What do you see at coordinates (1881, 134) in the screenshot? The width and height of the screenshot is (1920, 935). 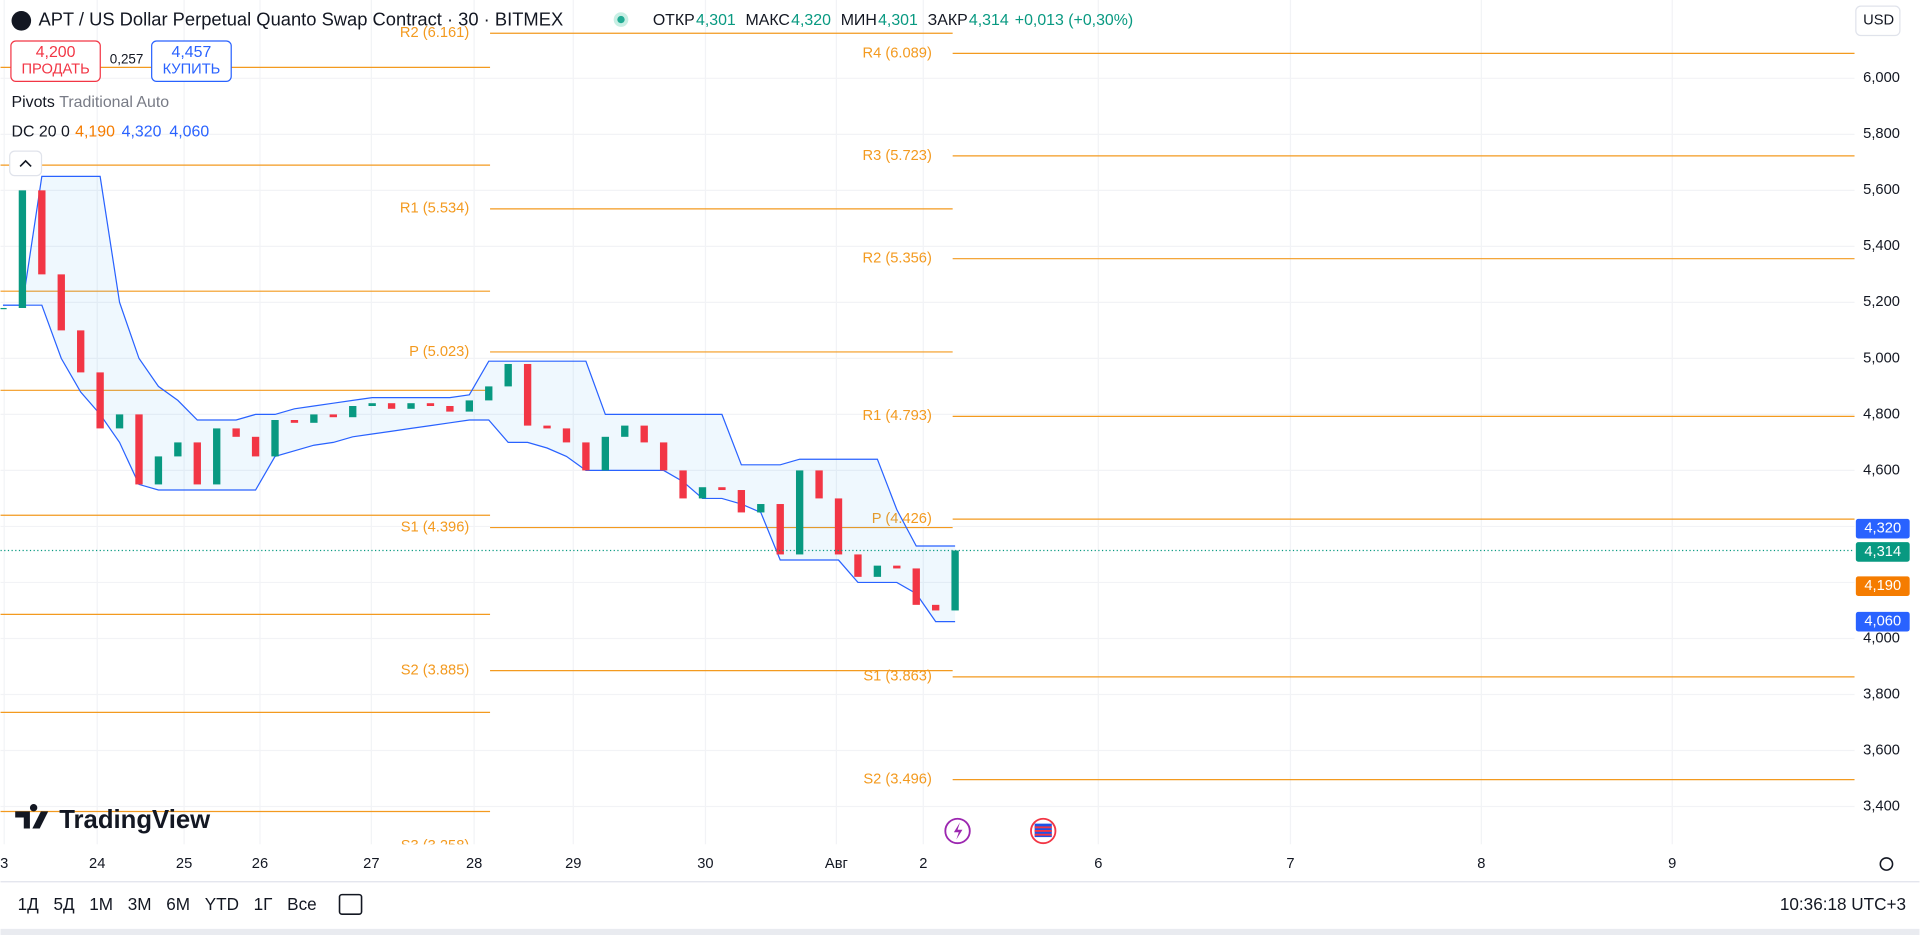 I see `y-tick-label: 5,800` at bounding box center [1881, 134].